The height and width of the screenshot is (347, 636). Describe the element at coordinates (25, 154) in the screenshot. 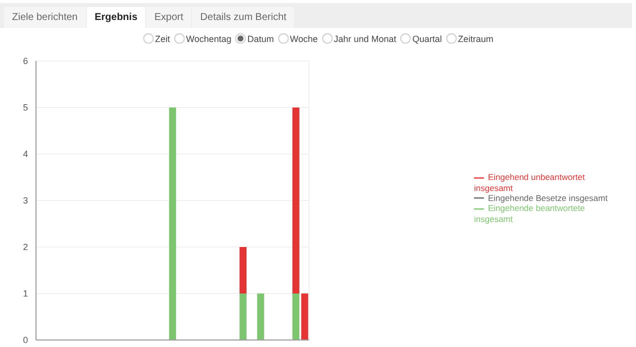

I see `y-tick-label: 4` at that location.